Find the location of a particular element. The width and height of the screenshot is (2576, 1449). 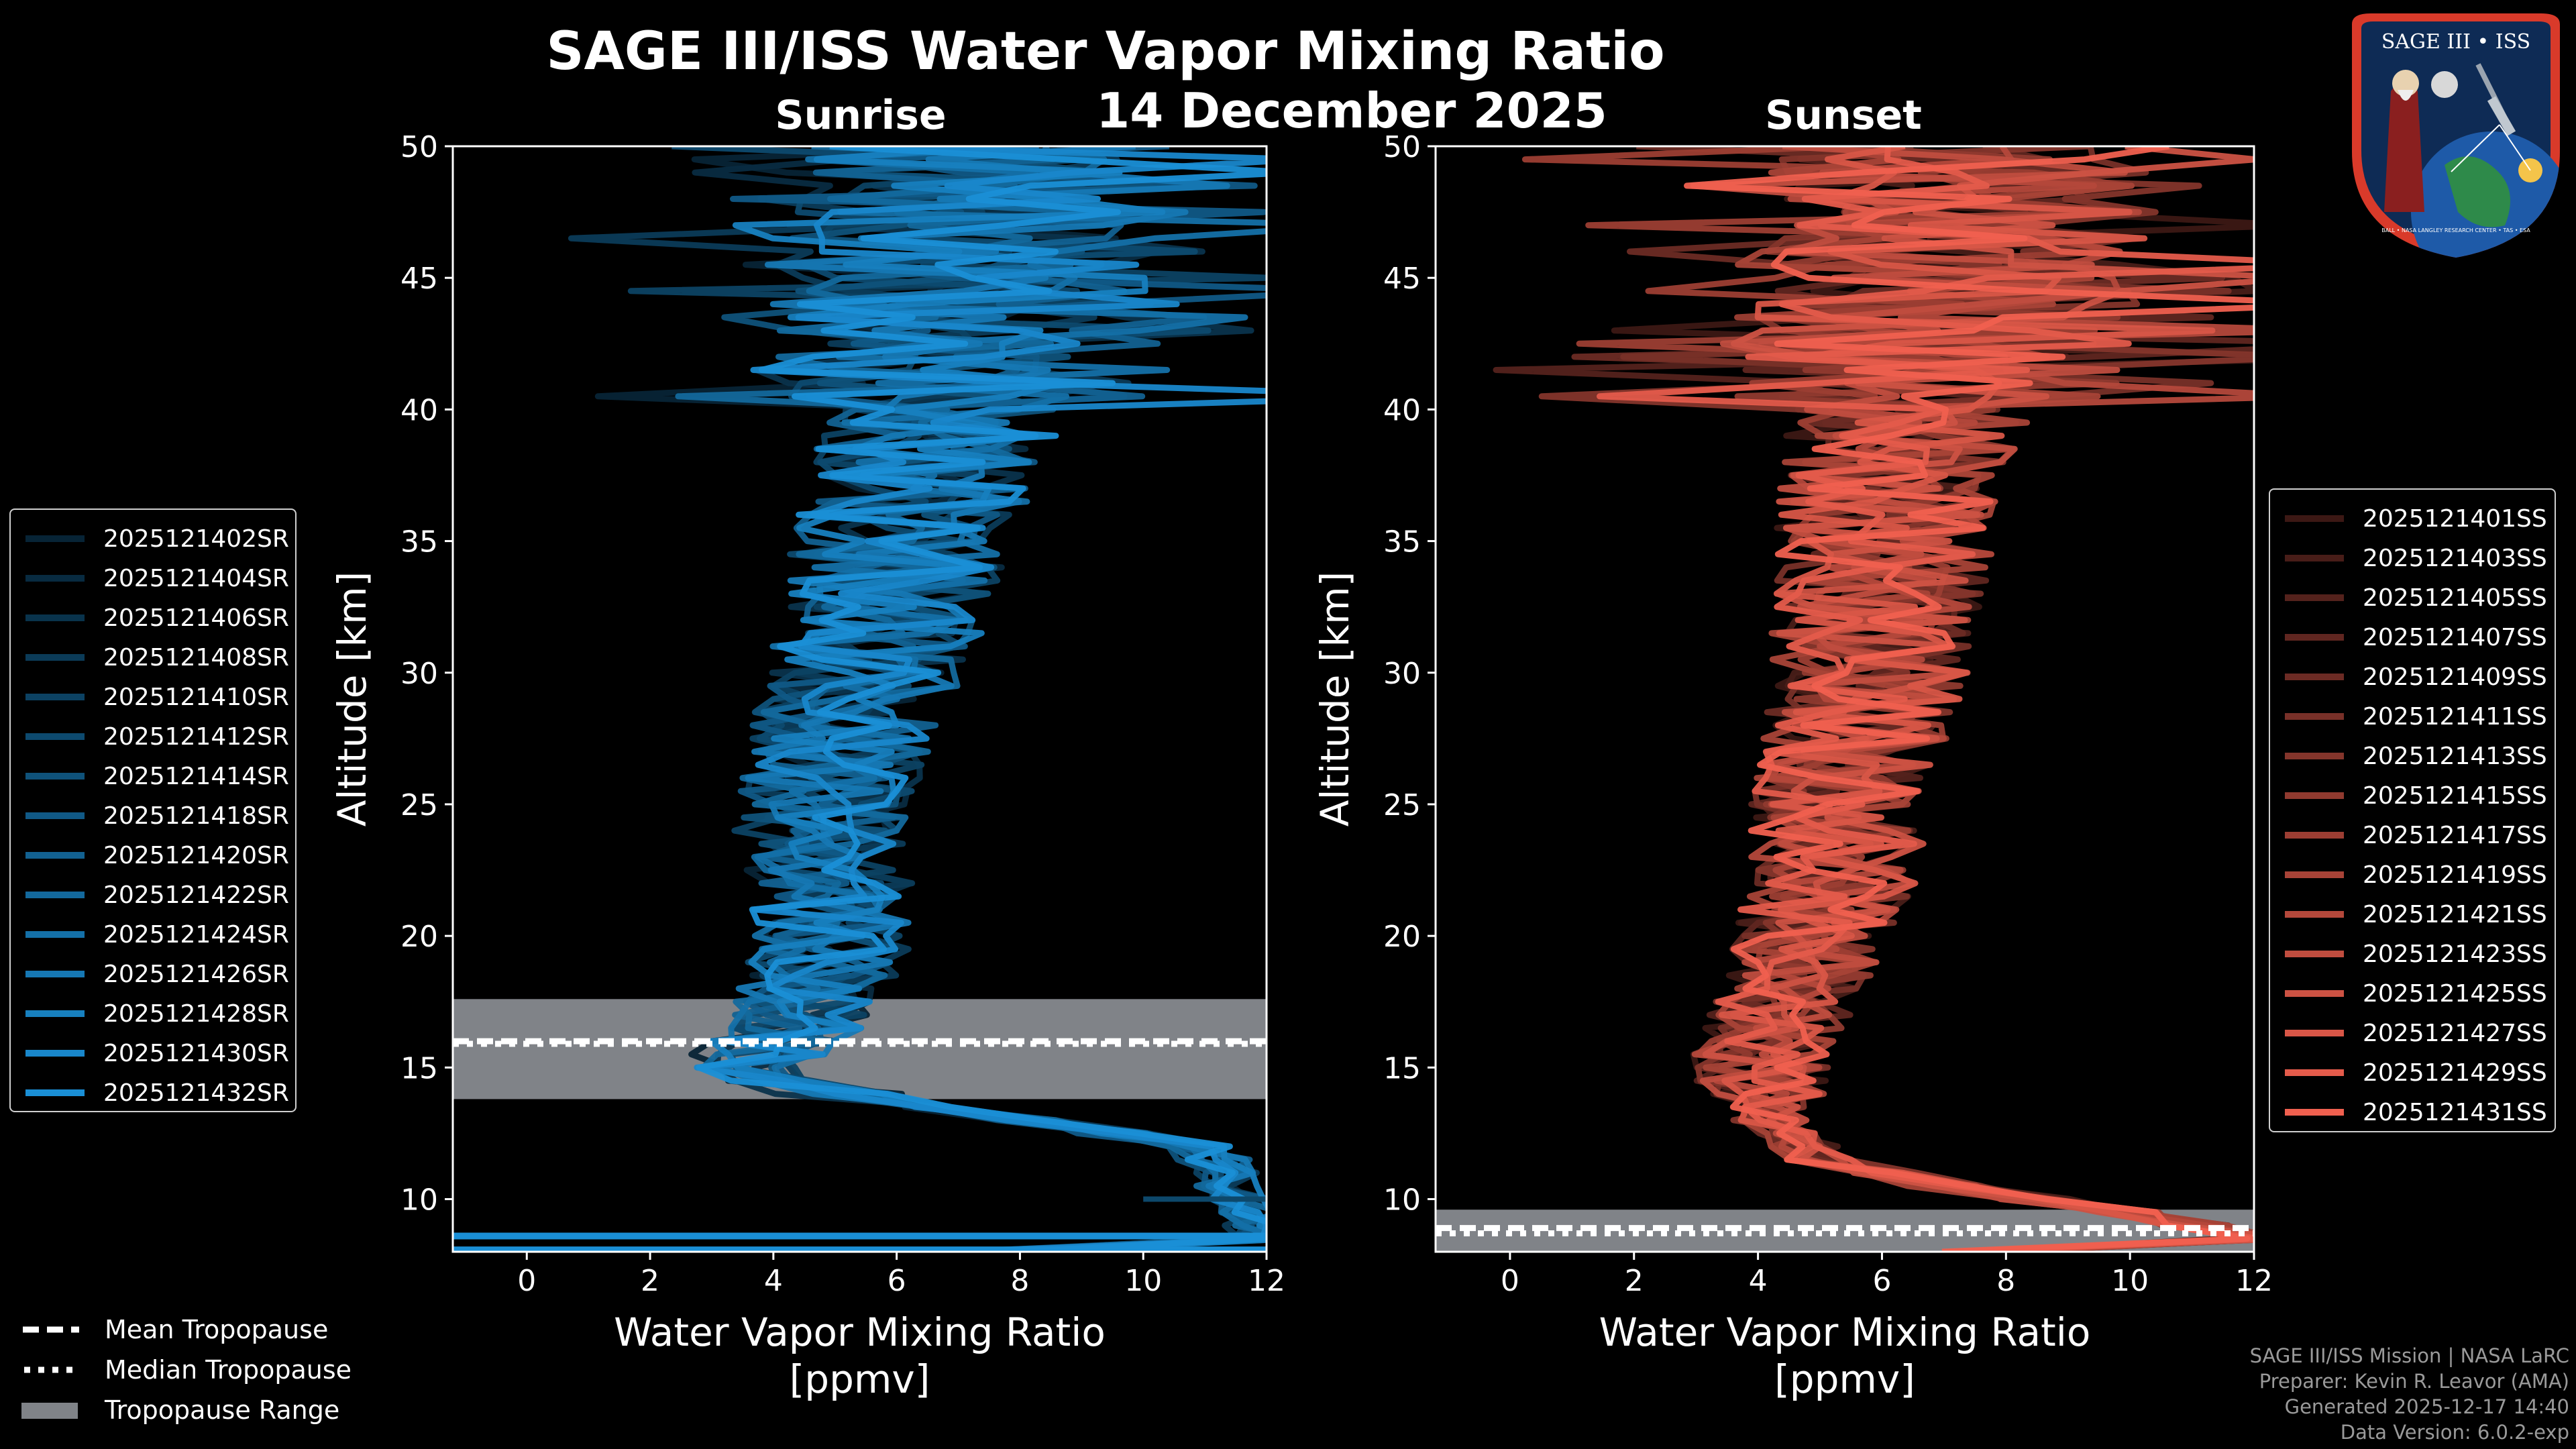

sunrise-xtick-label: 2 is located at coordinates (650, 1281).